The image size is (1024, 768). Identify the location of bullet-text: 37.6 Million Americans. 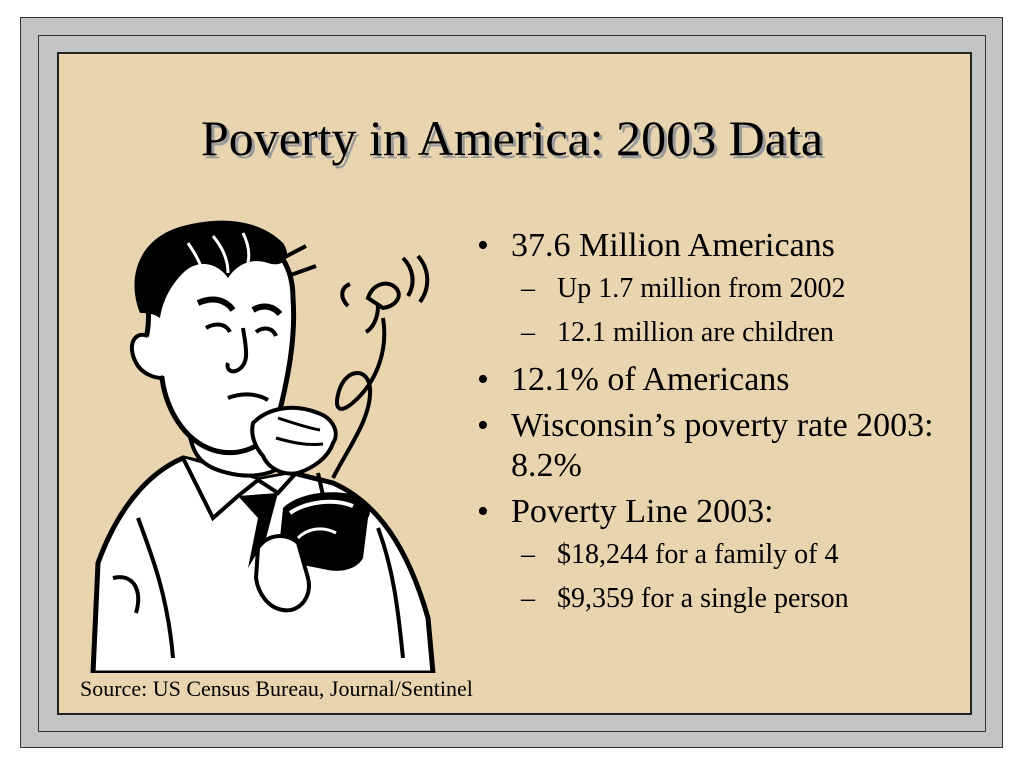
(673, 245).